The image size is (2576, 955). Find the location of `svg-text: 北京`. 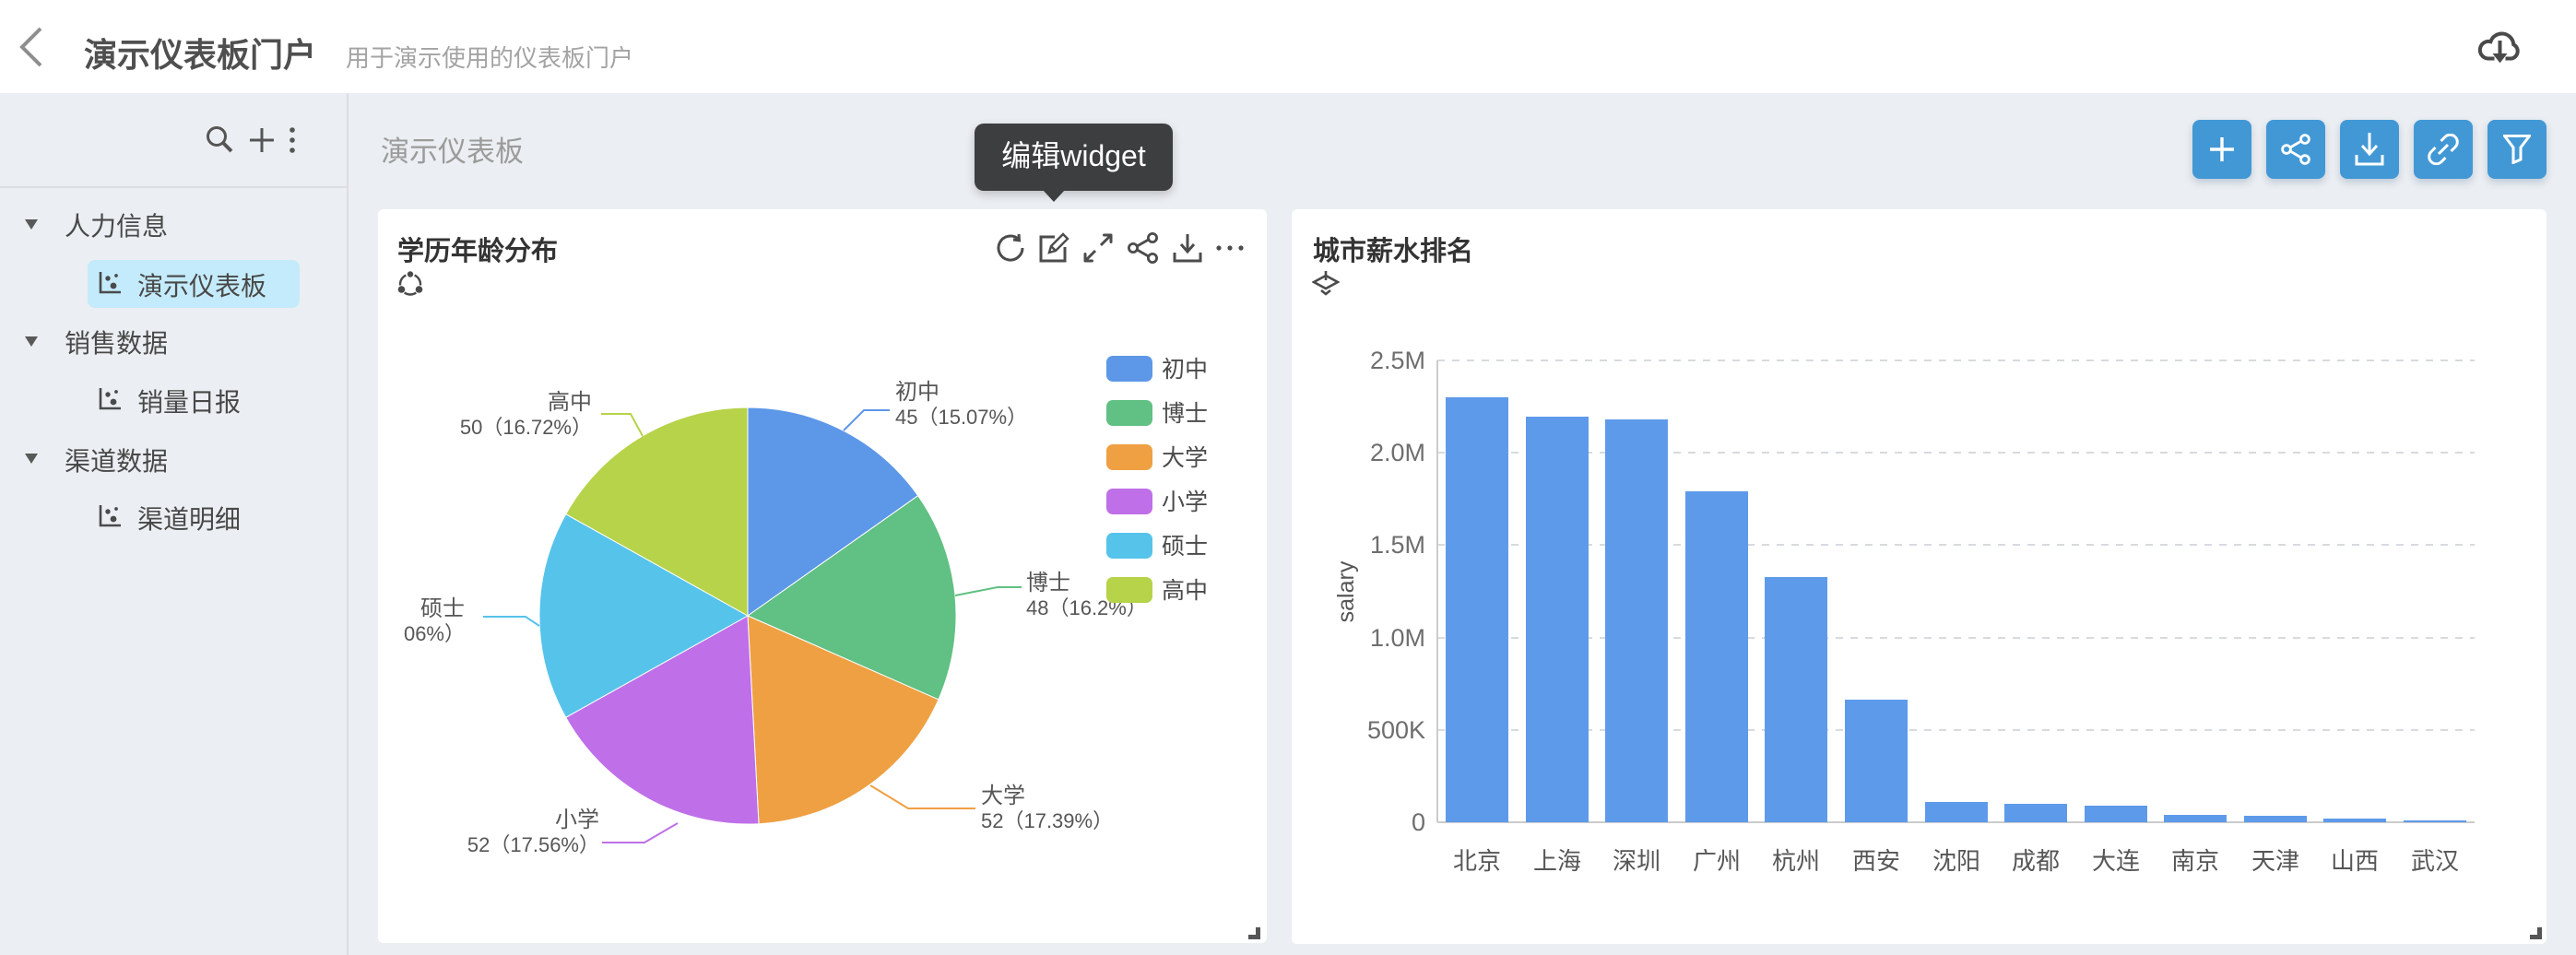

svg-text: 北京 is located at coordinates (1477, 861).